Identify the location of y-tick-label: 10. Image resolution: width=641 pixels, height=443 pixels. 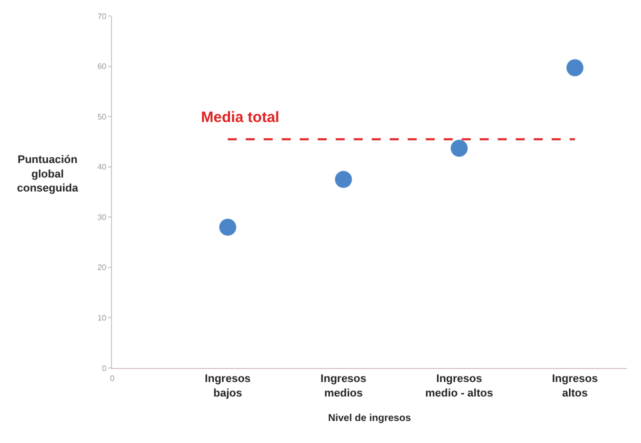
(102, 318).